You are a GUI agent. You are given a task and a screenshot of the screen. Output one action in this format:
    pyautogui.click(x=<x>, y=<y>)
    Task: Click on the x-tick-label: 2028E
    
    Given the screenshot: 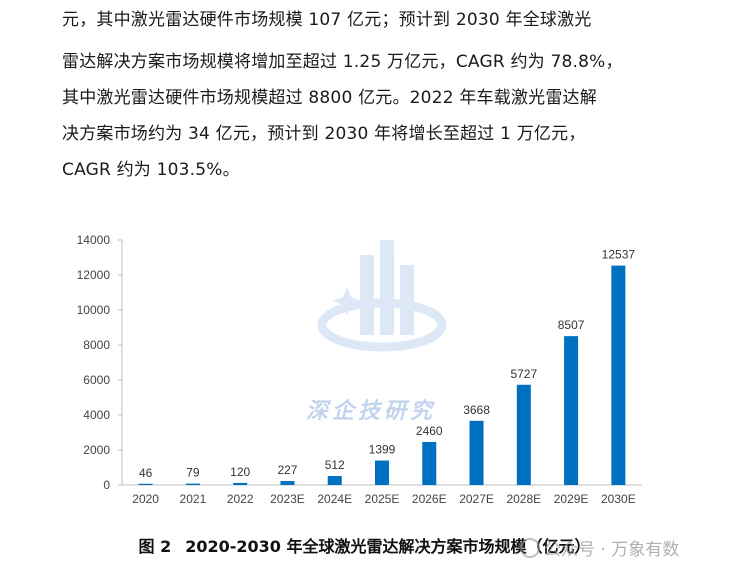 What is the action you would take?
    pyautogui.click(x=523, y=499)
    